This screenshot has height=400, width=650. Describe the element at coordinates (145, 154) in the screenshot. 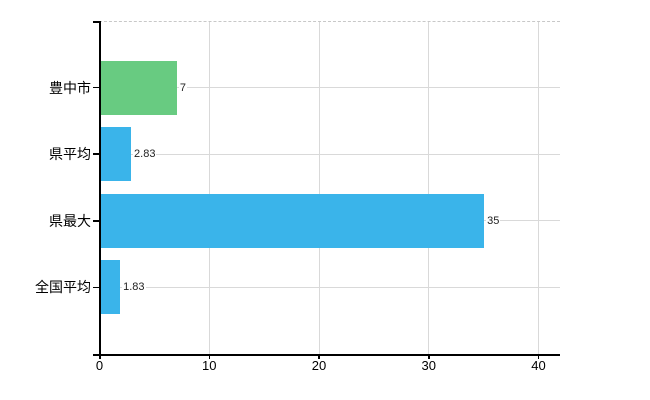

I see `bar-value-label: 2.83` at that location.